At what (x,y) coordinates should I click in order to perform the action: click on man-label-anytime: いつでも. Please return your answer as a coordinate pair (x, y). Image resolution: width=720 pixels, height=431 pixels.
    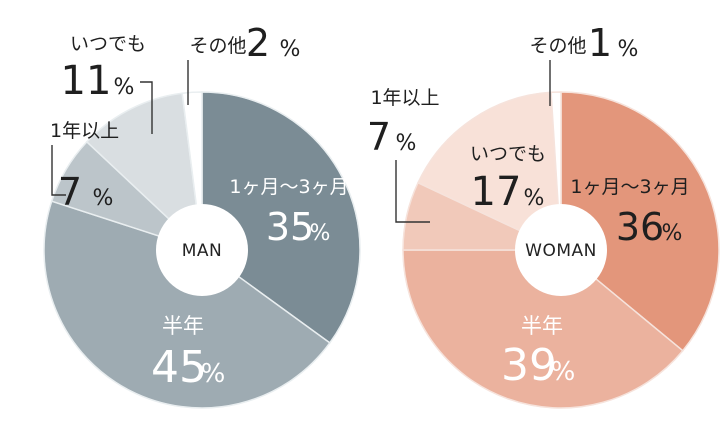
    Looking at the image, I should click on (108, 44).